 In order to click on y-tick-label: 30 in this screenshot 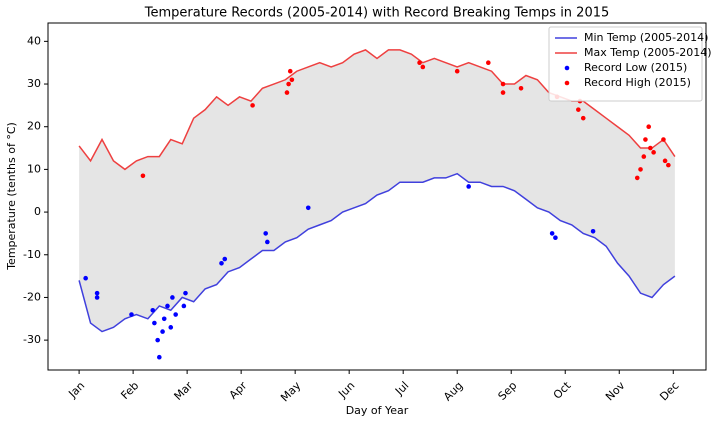, I will do `click(34, 83)`.